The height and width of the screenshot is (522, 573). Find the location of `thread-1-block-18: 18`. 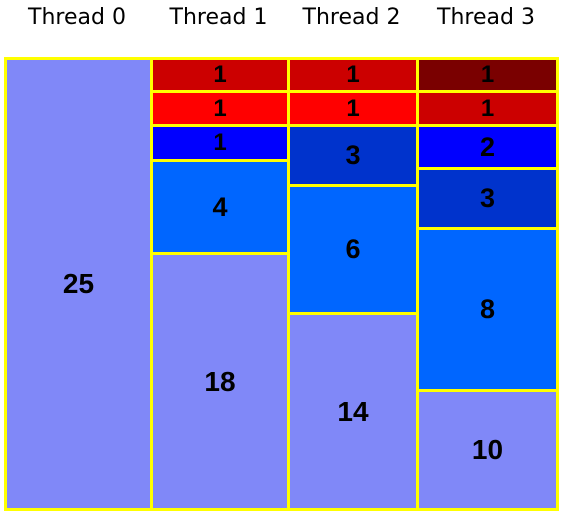

thread-1-block-18: 18 is located at coordinates (220, 381).